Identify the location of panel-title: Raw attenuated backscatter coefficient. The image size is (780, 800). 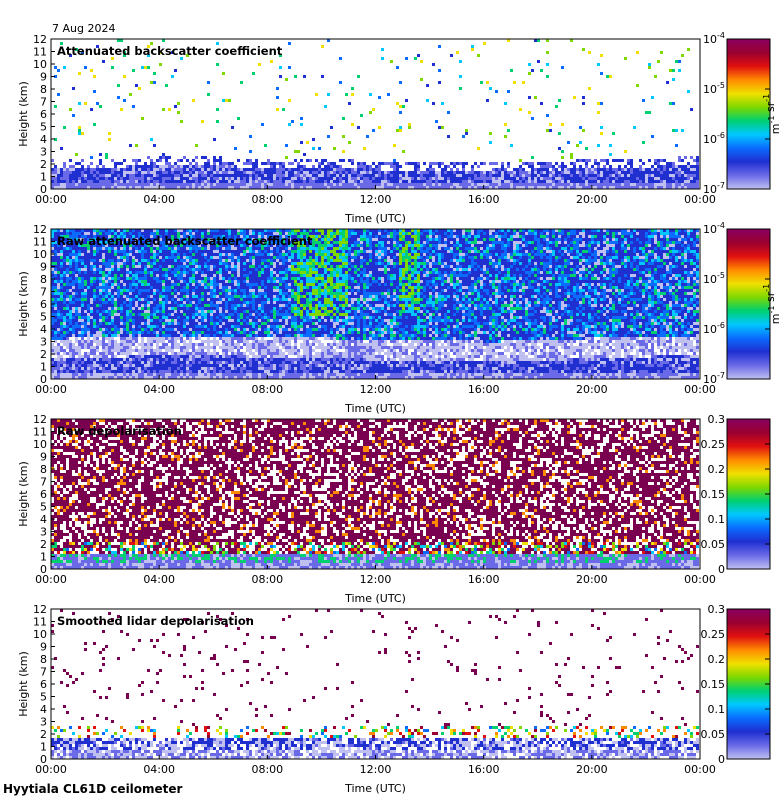
(185, 241).